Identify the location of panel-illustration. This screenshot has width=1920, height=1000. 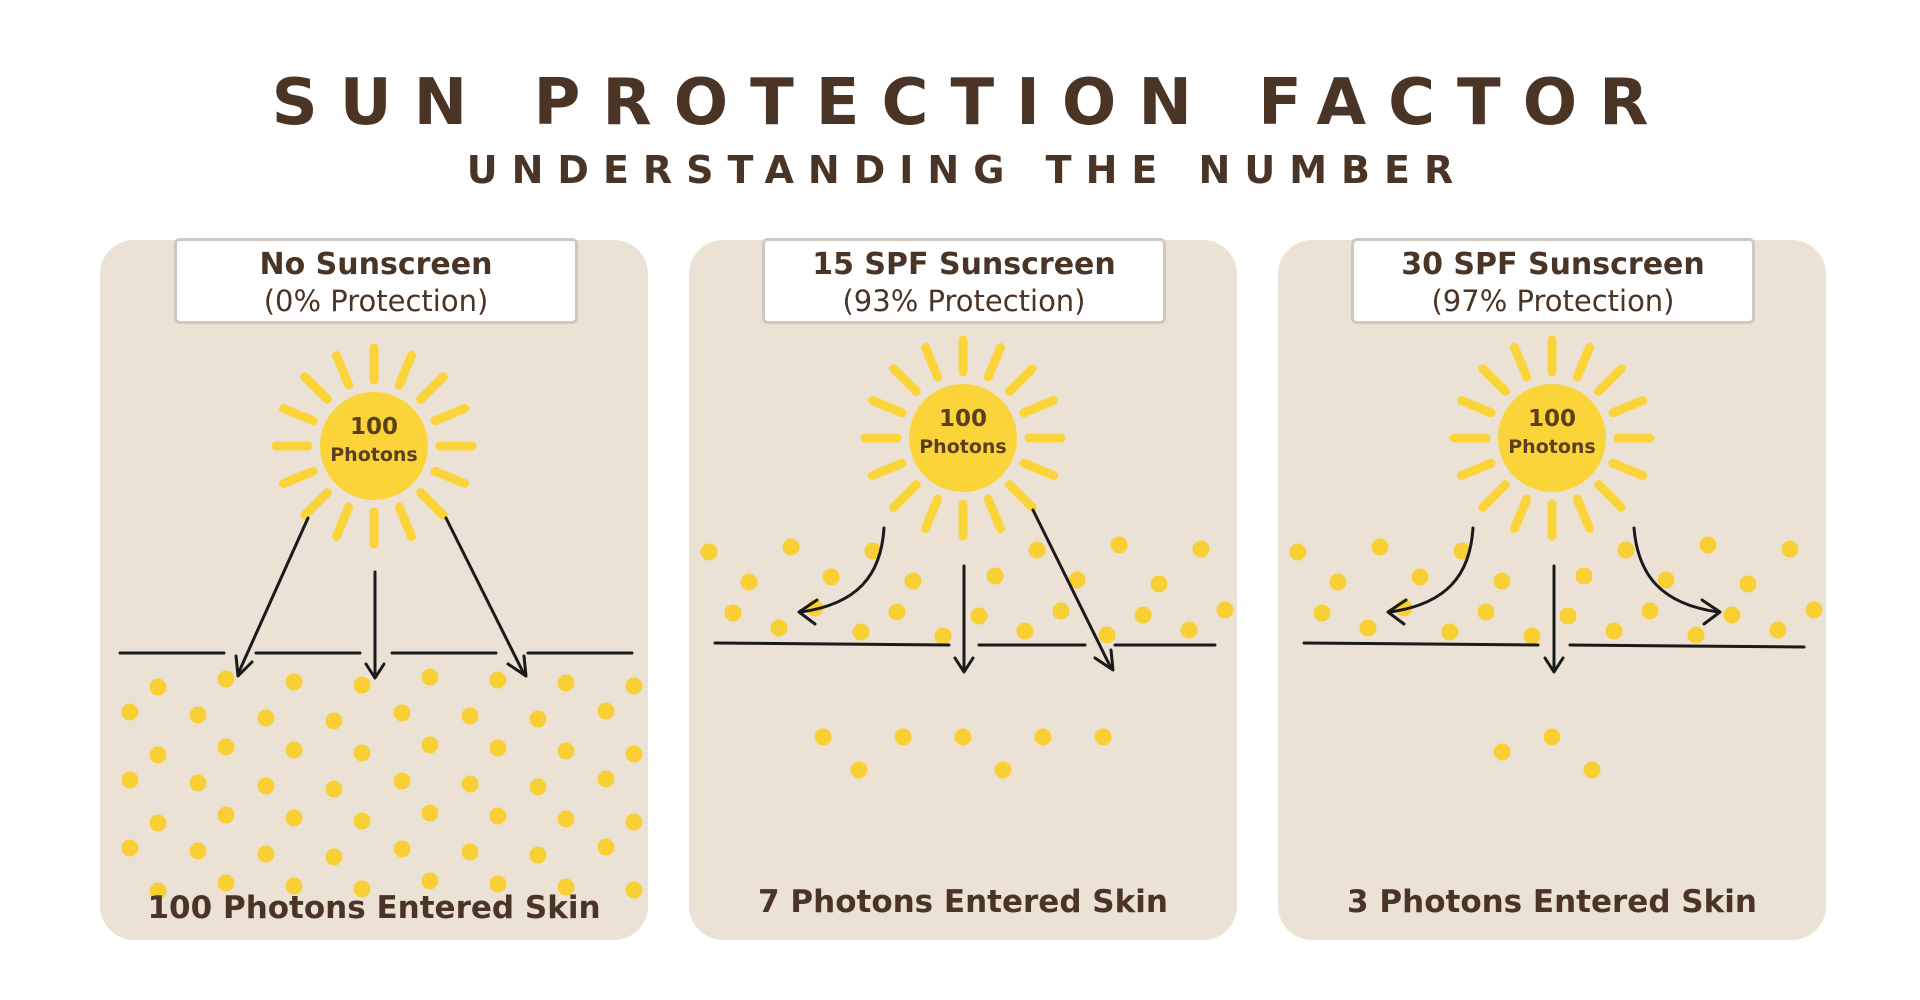
(1556, 557).